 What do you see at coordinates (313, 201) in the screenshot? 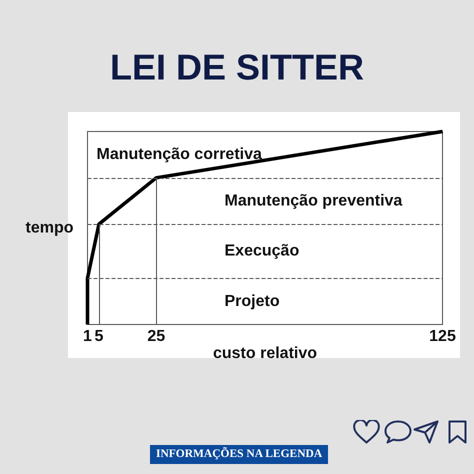
I see `annotation: Manutenção preventiva` at bounding box center [313, 201].